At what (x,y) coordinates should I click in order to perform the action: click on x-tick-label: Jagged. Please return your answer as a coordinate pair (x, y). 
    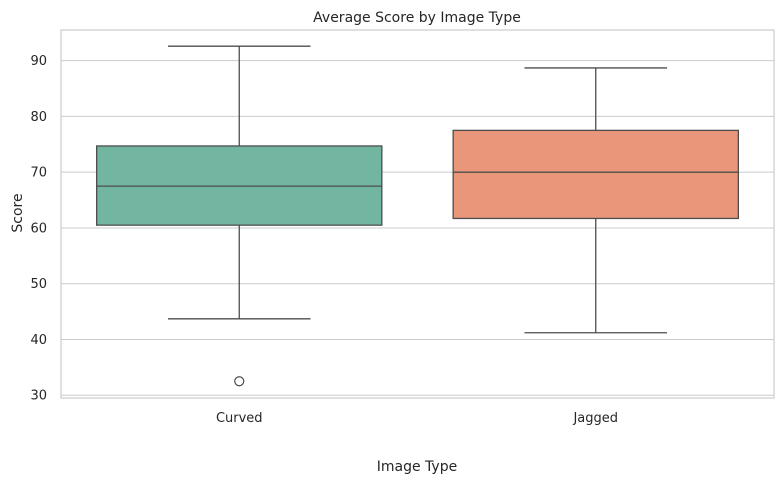
    Looking at the image, I should click on (595, 418).